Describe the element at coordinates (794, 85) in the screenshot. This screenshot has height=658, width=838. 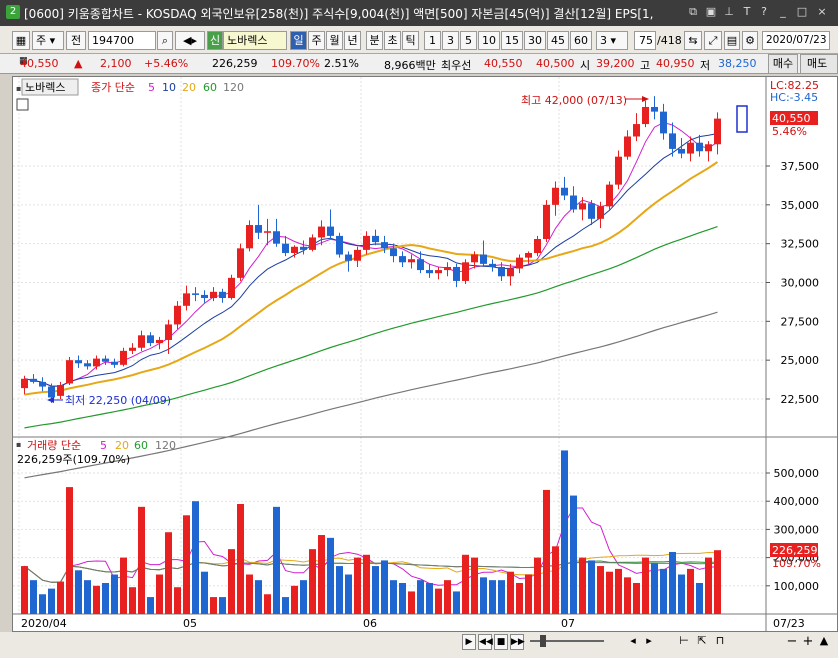
I see `lc-value: LC:82.25` at that location.